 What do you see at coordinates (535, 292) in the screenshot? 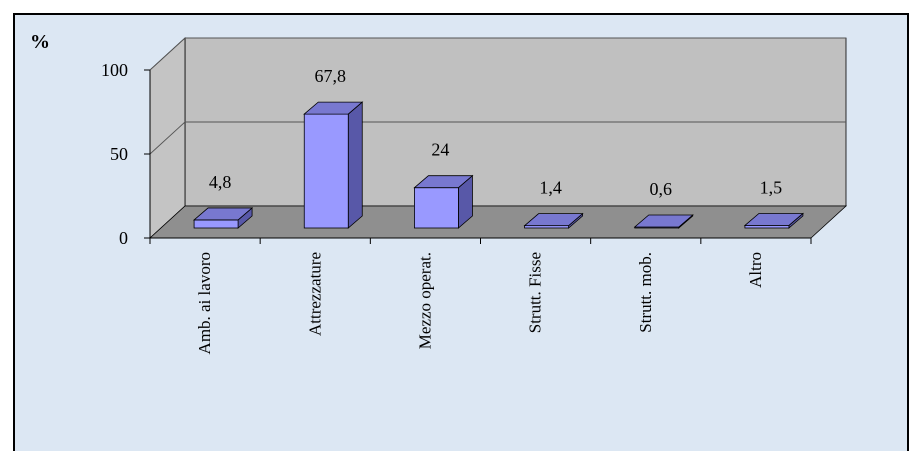
I see `category-label: Strutt. Fisse` at bounding box center [535, 292].